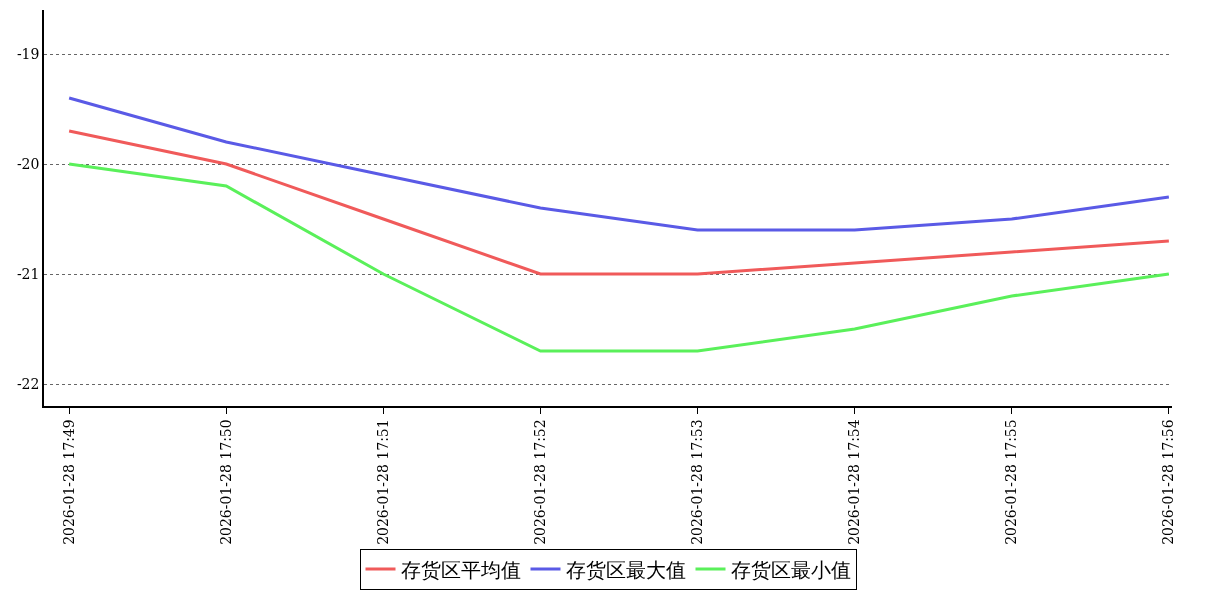  I want to click on x-tick-label: 2026-01-28 17:49, so click(68, 482).